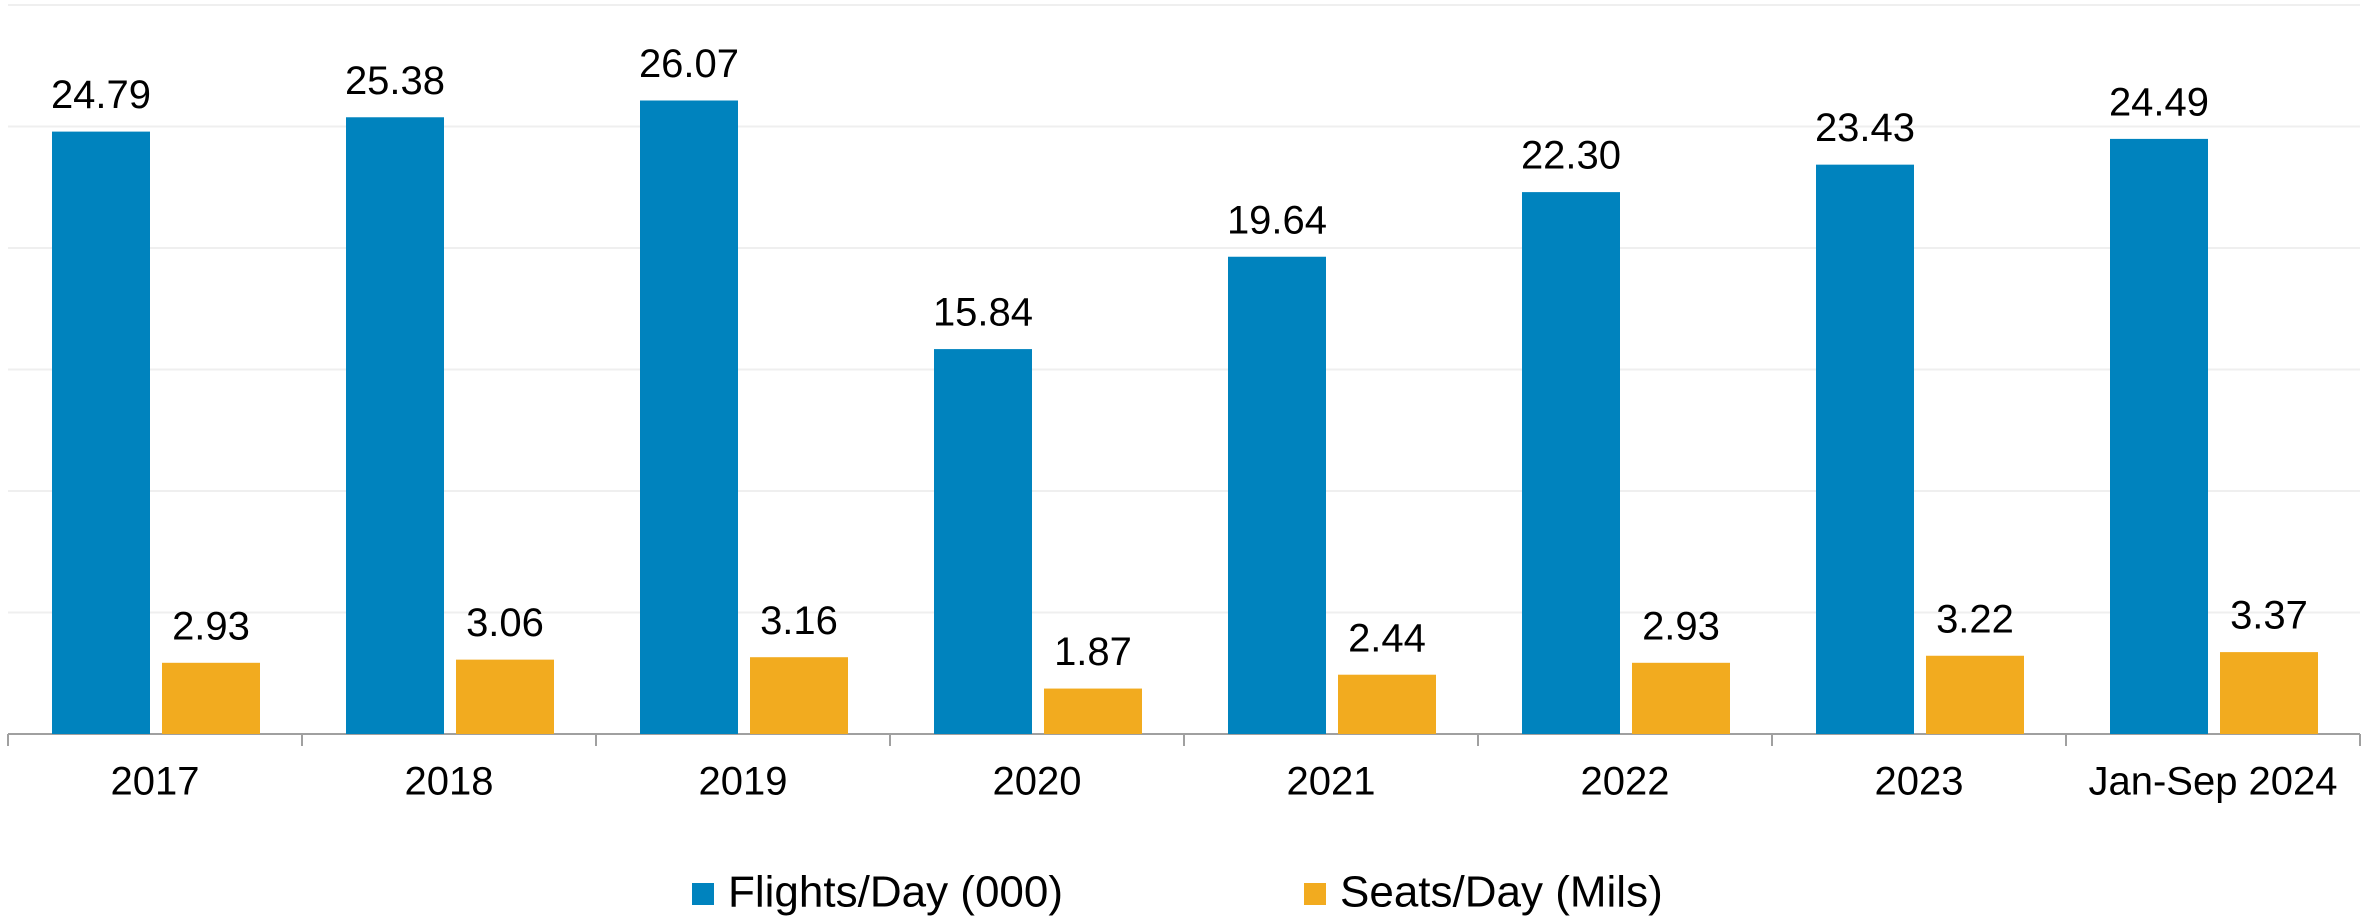  I want to click on data-label: 22.30, so click(1571, 156).